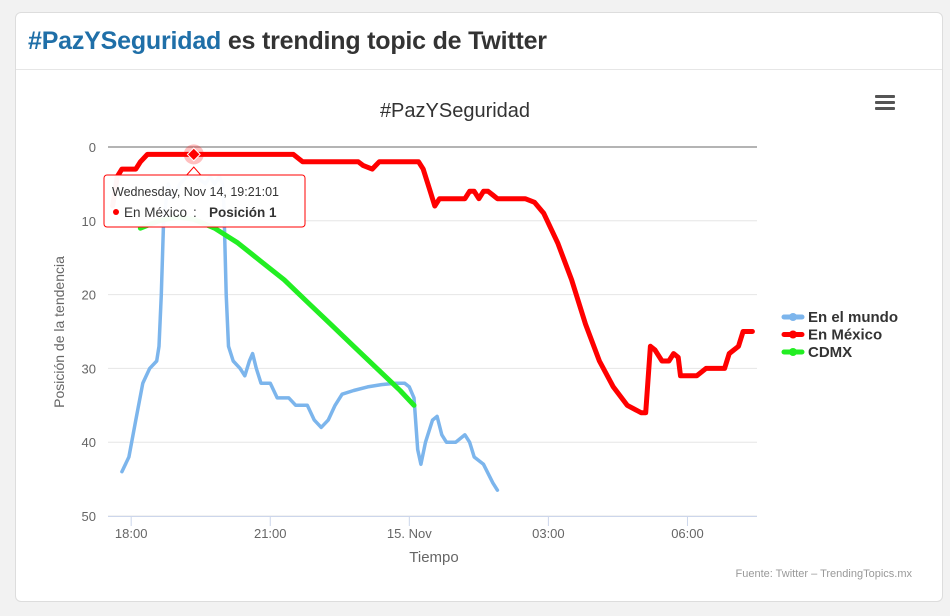  Describe the element at coordinates (155, 212) in the screenshot. I see `tooltip-series-name: En México` at that location.